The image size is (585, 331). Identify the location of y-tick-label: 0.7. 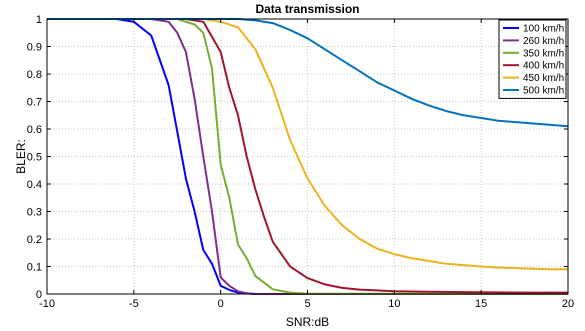
(34, 103).